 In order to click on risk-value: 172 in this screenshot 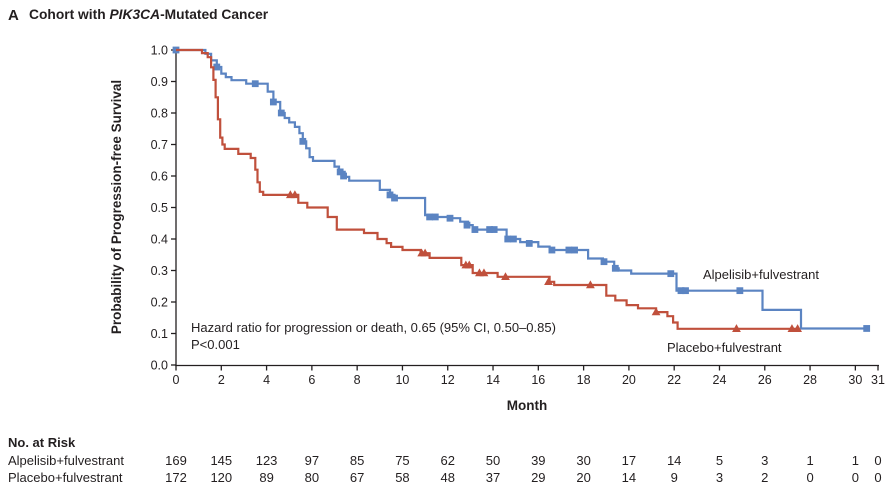, I will do `click(176, 477)`.